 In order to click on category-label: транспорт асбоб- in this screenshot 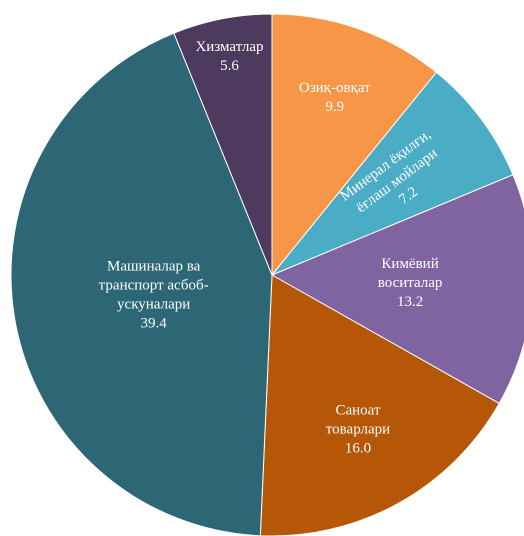, I will do `click(154, 285)`.